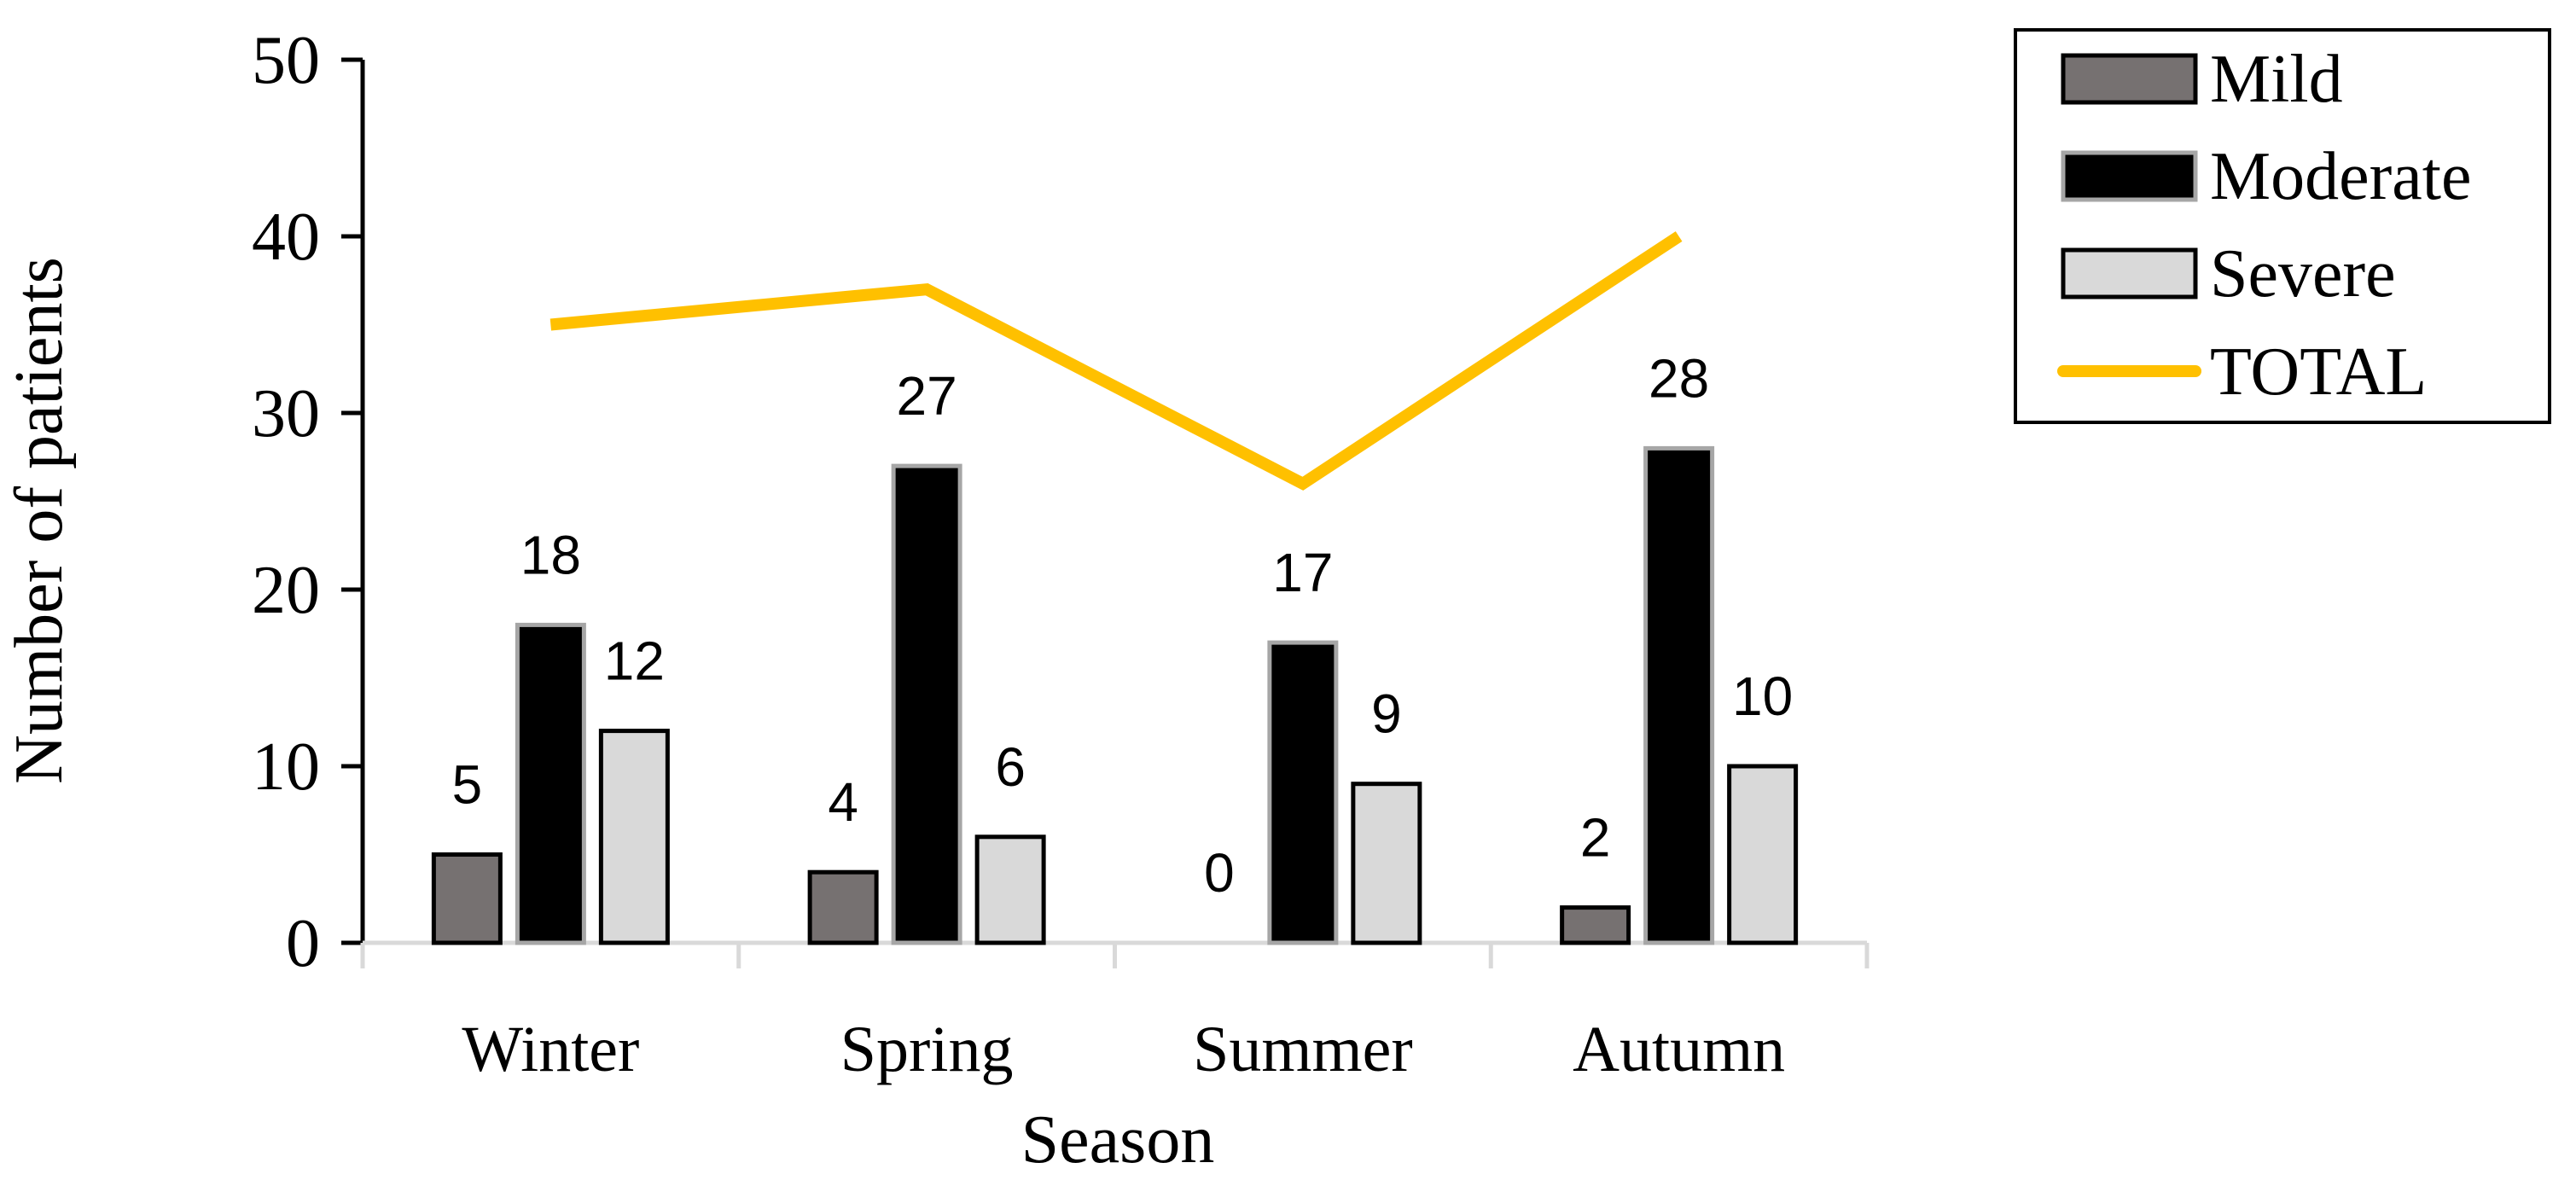 The image size is (2576, 1186). I want to click on y-tick-label: 30, so click(286, 414).